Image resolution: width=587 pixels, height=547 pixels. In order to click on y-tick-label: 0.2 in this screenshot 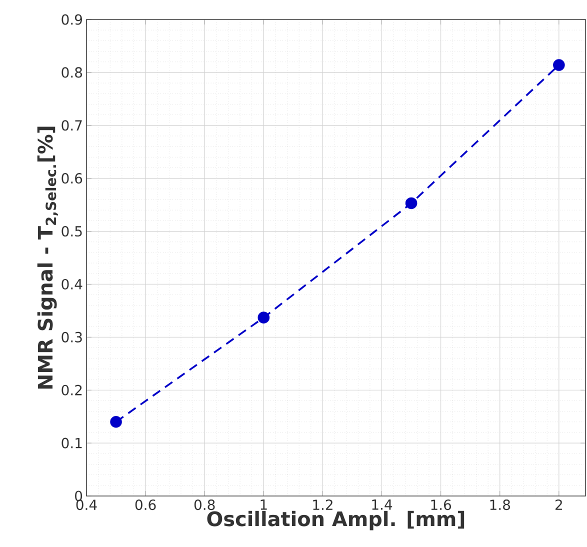, I will do `click(72, 390)`.